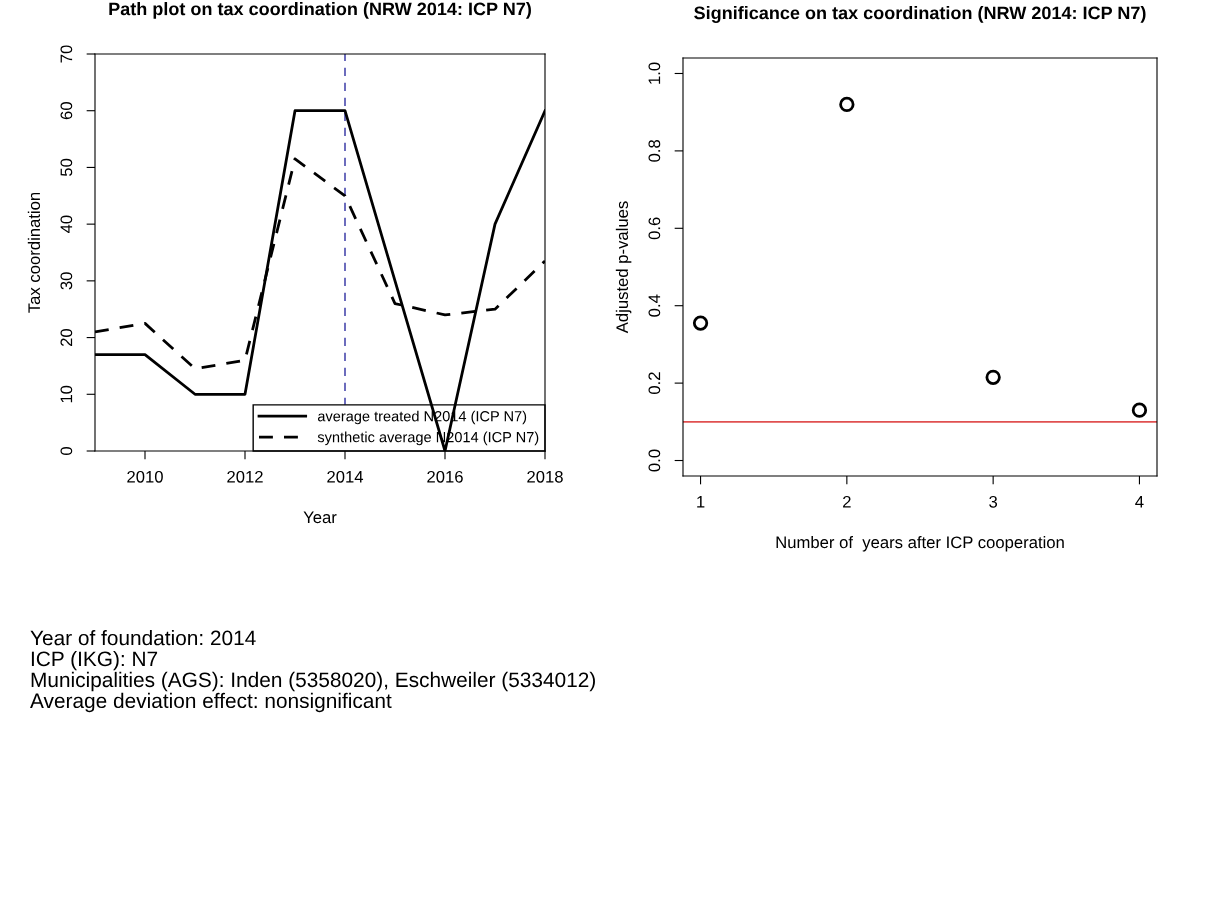 The height and width of the screenshot is (915, 1212). What do you see at coordinates (245, 476) in the screenshot?
I see `x-tick-label: 2012` at bounding box center [245, 476].